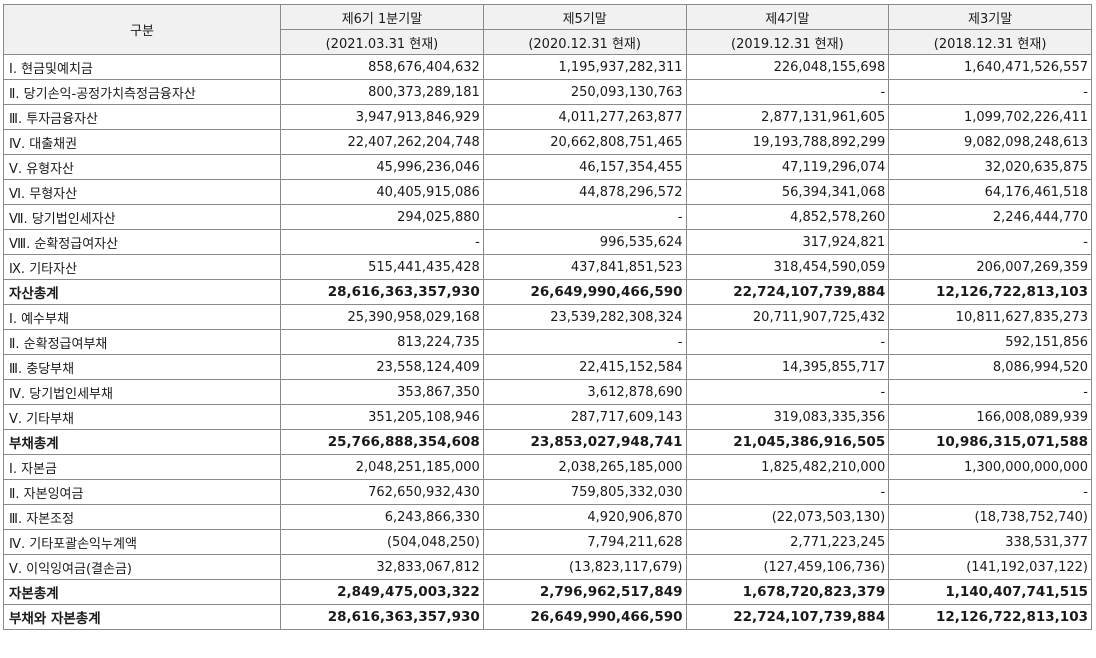 This screenshot has height=658, width=1096. Describe the element at coordinates (787, 592) in the screenshot. I see `value-cell: 1,678,720,823,379` at that location.